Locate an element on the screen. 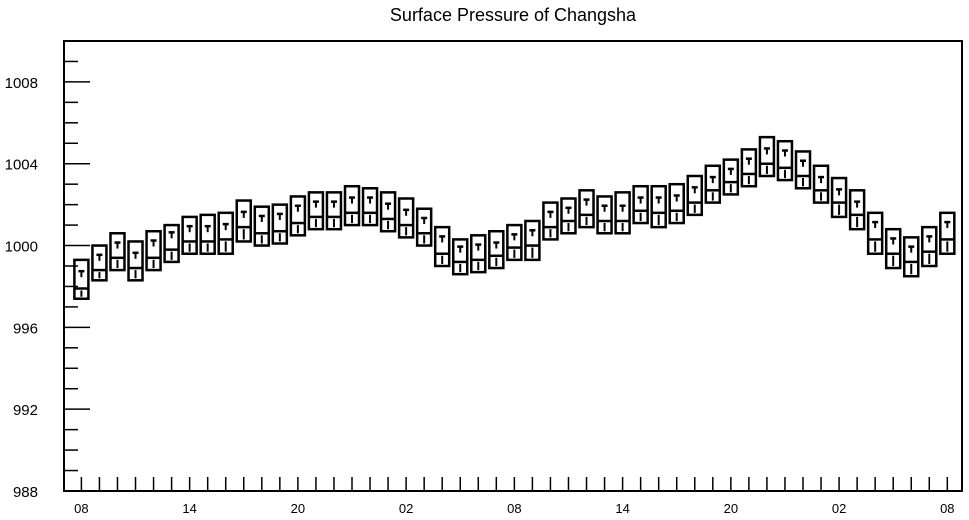 The width and height of the screenshot is (969, 520). x-tick-label: 02 is located at coordinates (406, 508).